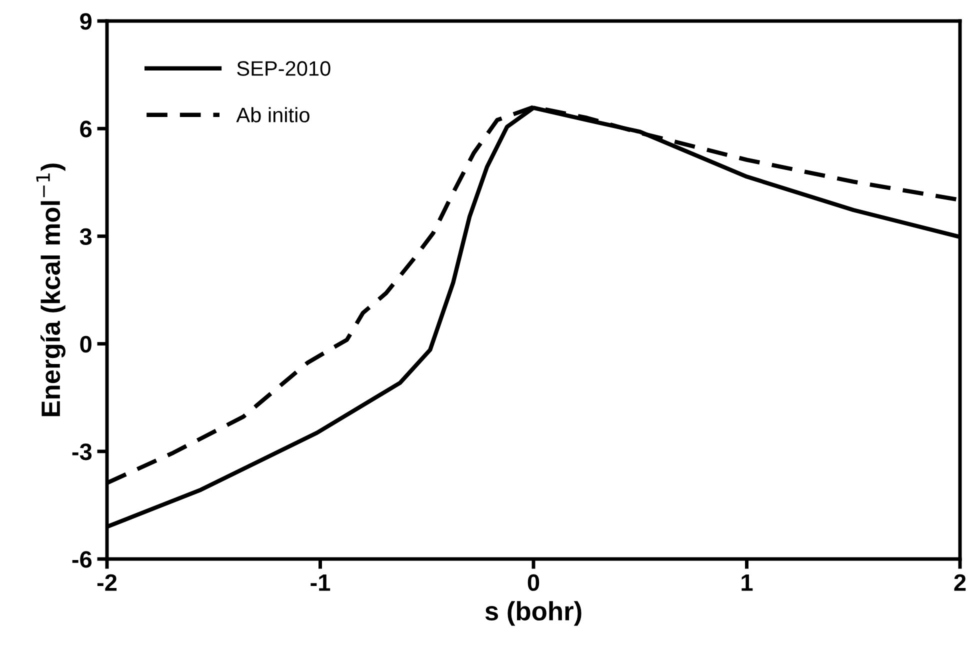  What do you see at coordinates (320, 582) in the screenshot?
I see `x-tick-label: -1` at bounding box center [320, 582].